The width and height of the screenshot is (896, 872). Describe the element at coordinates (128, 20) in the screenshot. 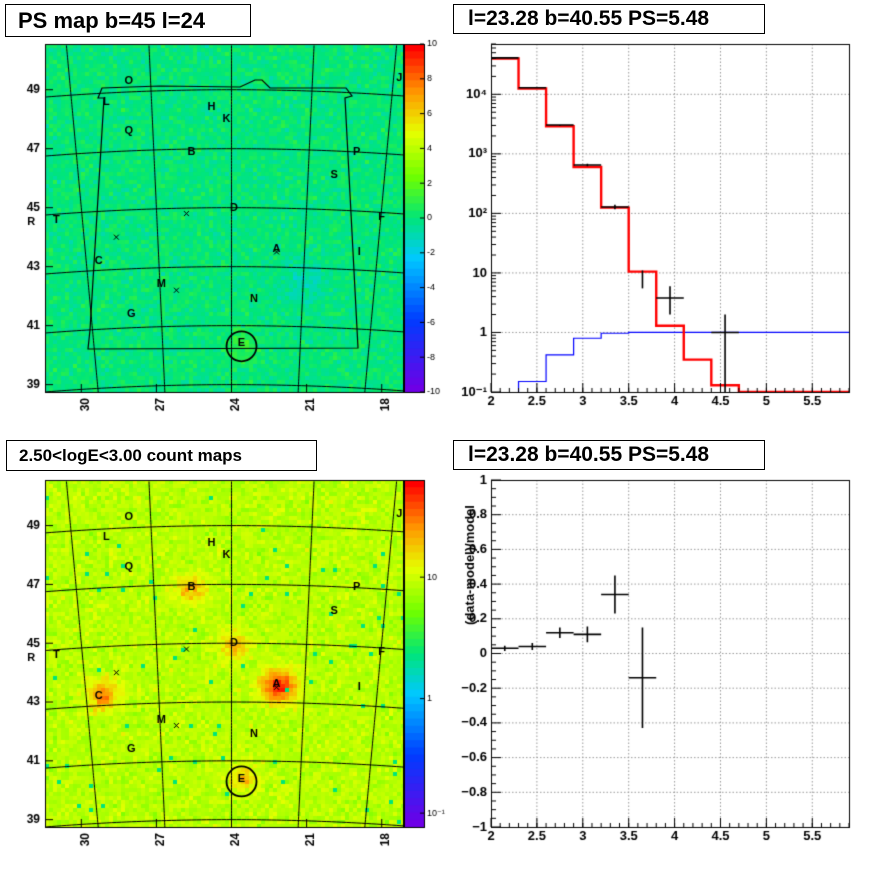

I see `title-ps-map: PS map b=45 l=24` at that location.